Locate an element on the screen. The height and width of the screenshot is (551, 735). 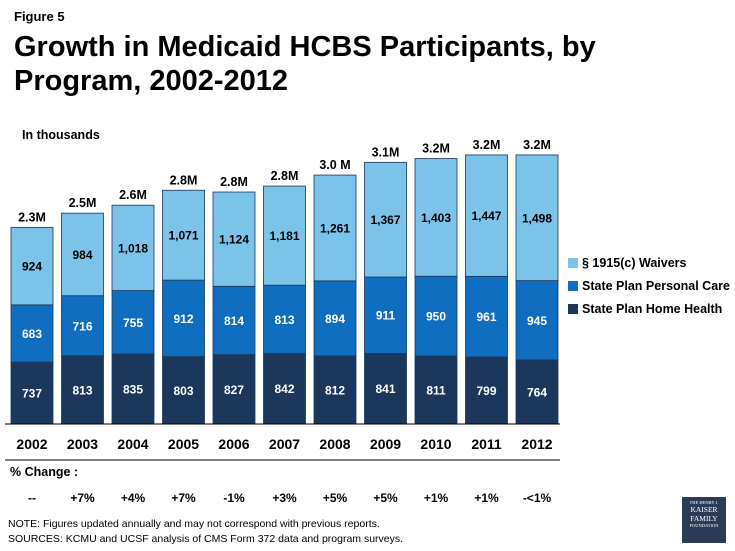
units-label: In thousands is located at coordinates (61, 135).